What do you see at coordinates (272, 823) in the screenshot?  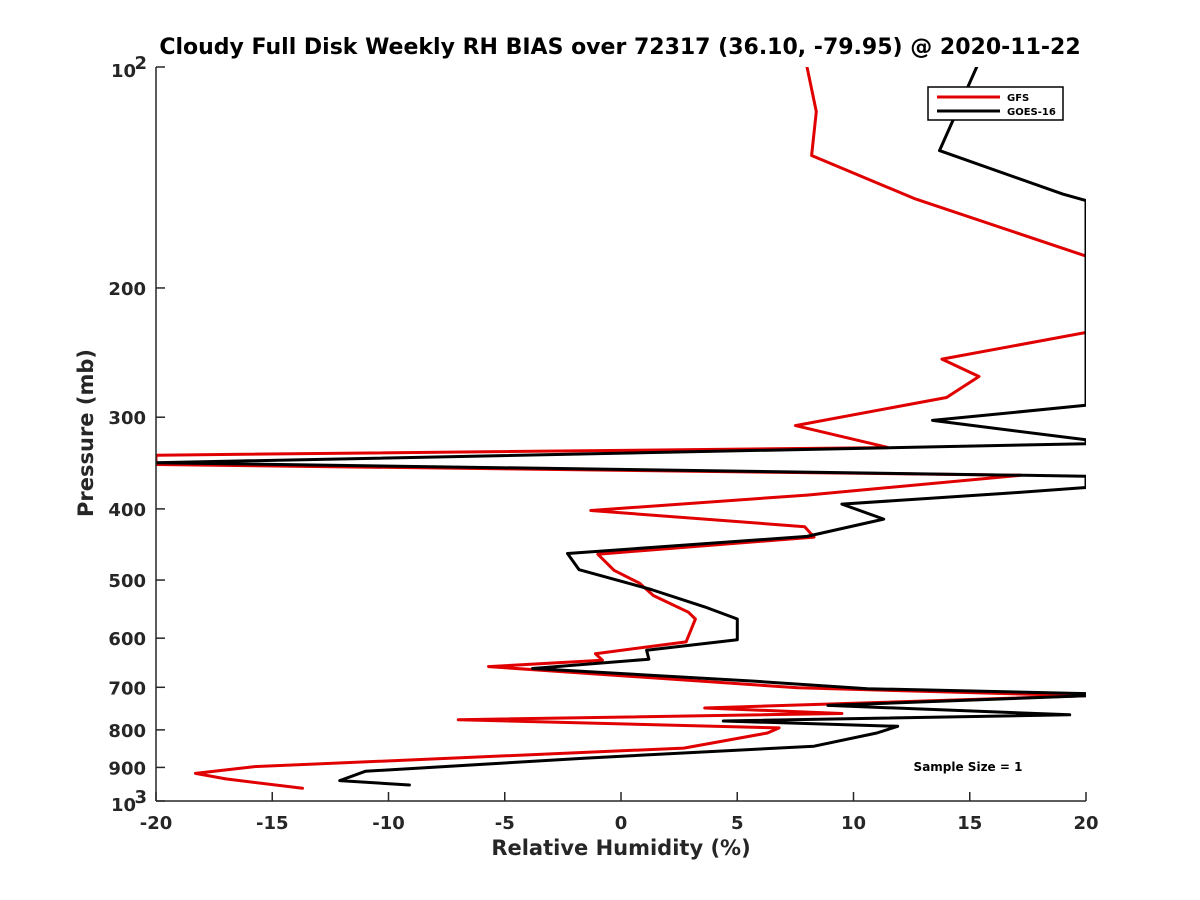 I see `x-tick-label: -15` at bounding box center [272, 823].